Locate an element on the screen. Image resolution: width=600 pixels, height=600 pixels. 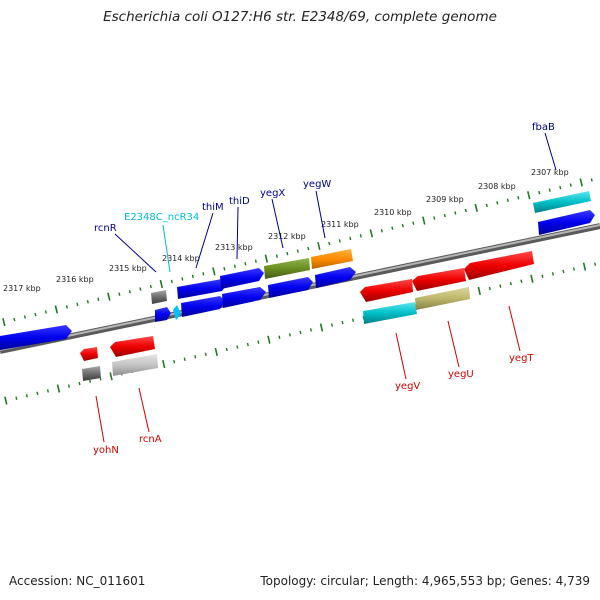
gene-label-yegT: yegT is located at coordinates (521, 358).